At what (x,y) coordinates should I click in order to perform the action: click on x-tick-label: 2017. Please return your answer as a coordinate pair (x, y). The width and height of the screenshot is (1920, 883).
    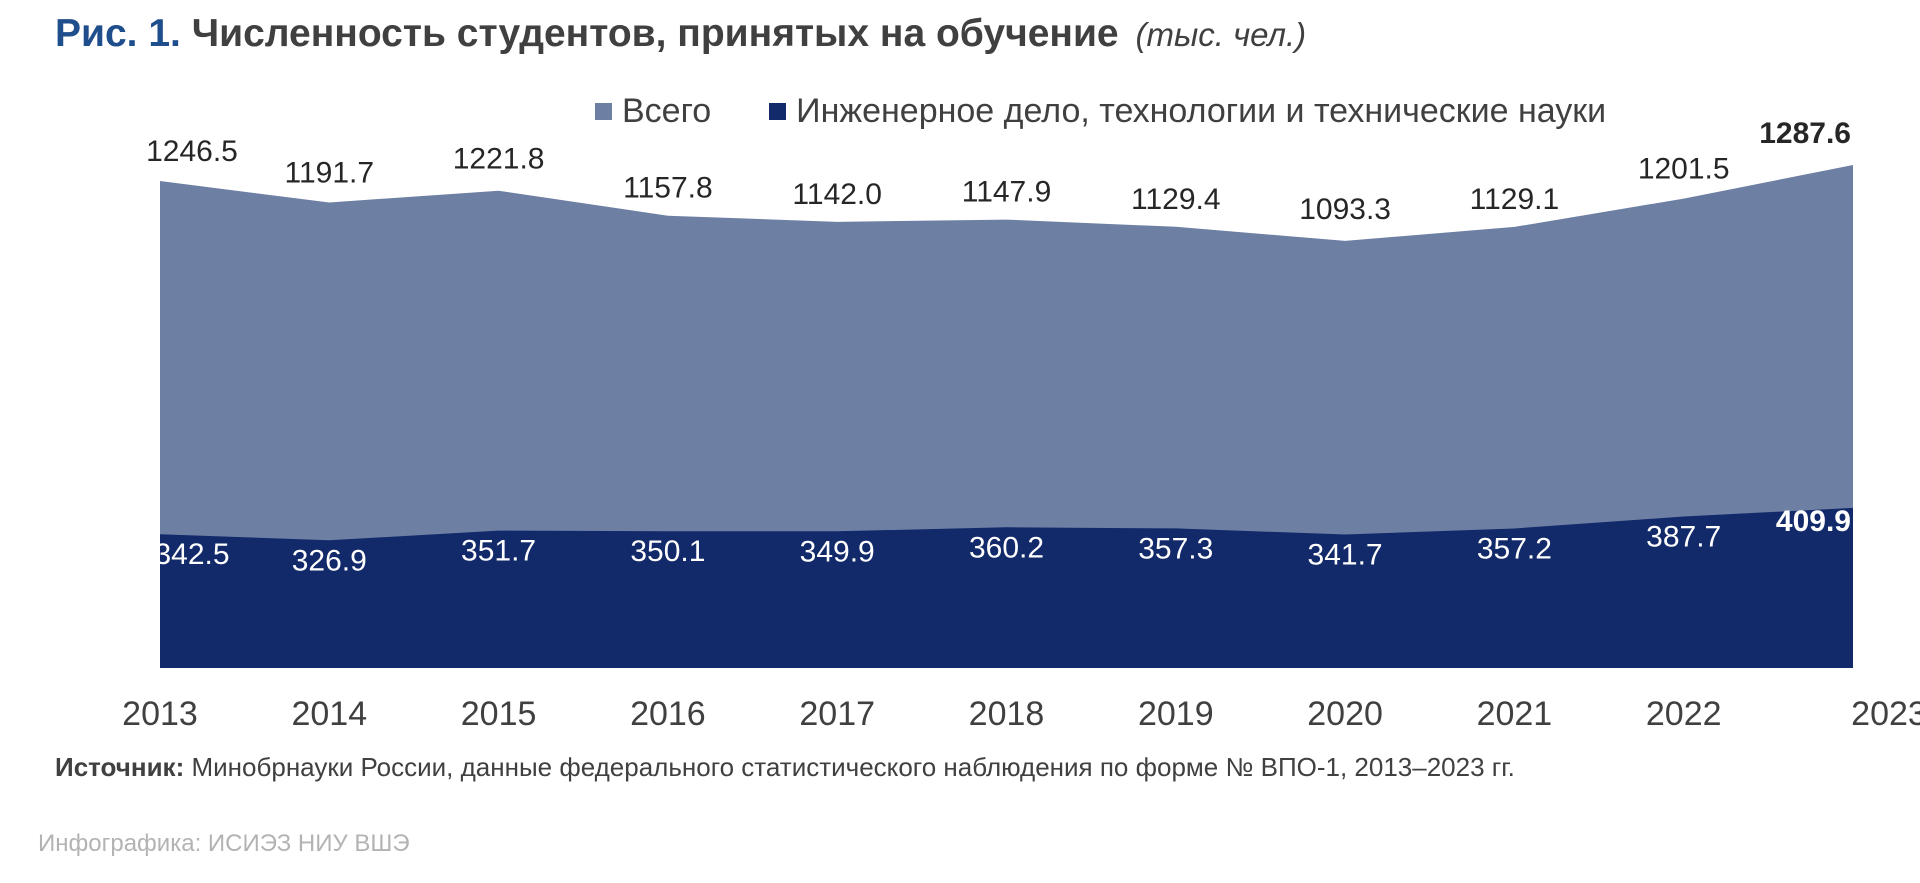
    Looking at the image, I should click on (837, 714).